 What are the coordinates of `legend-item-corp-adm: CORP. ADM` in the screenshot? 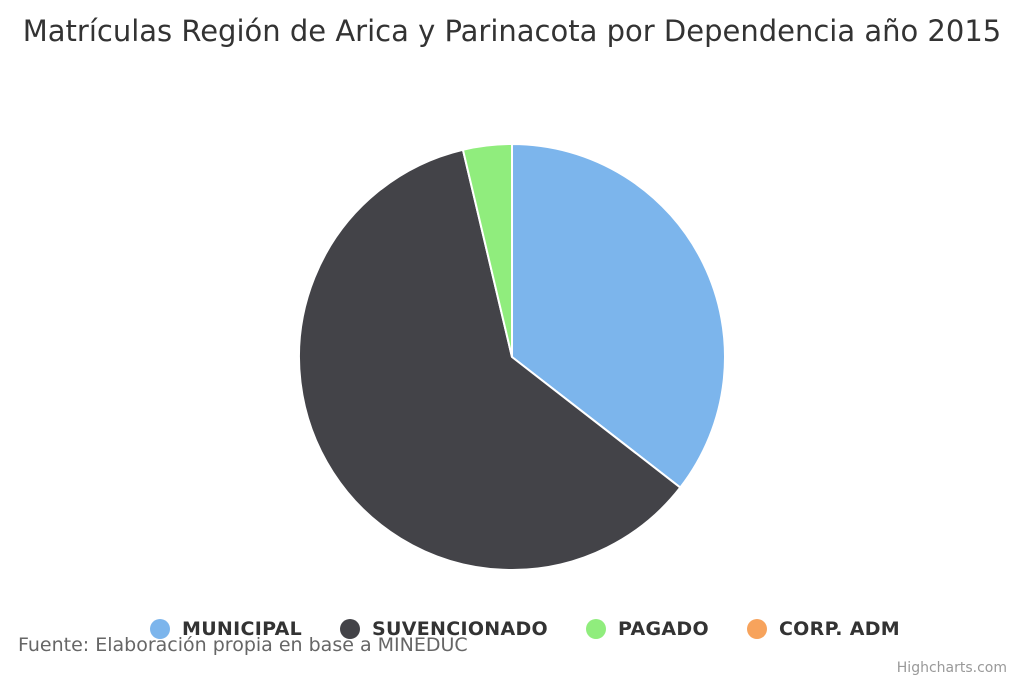 It's located at (823, 629).